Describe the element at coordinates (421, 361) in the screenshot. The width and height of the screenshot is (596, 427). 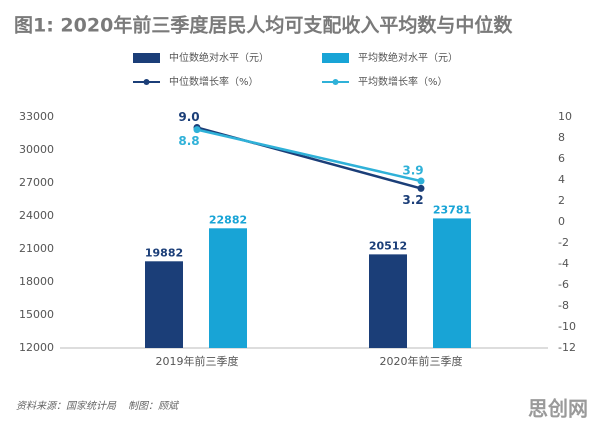
I see `x-tick-label: 2020年前三季度` at that location.